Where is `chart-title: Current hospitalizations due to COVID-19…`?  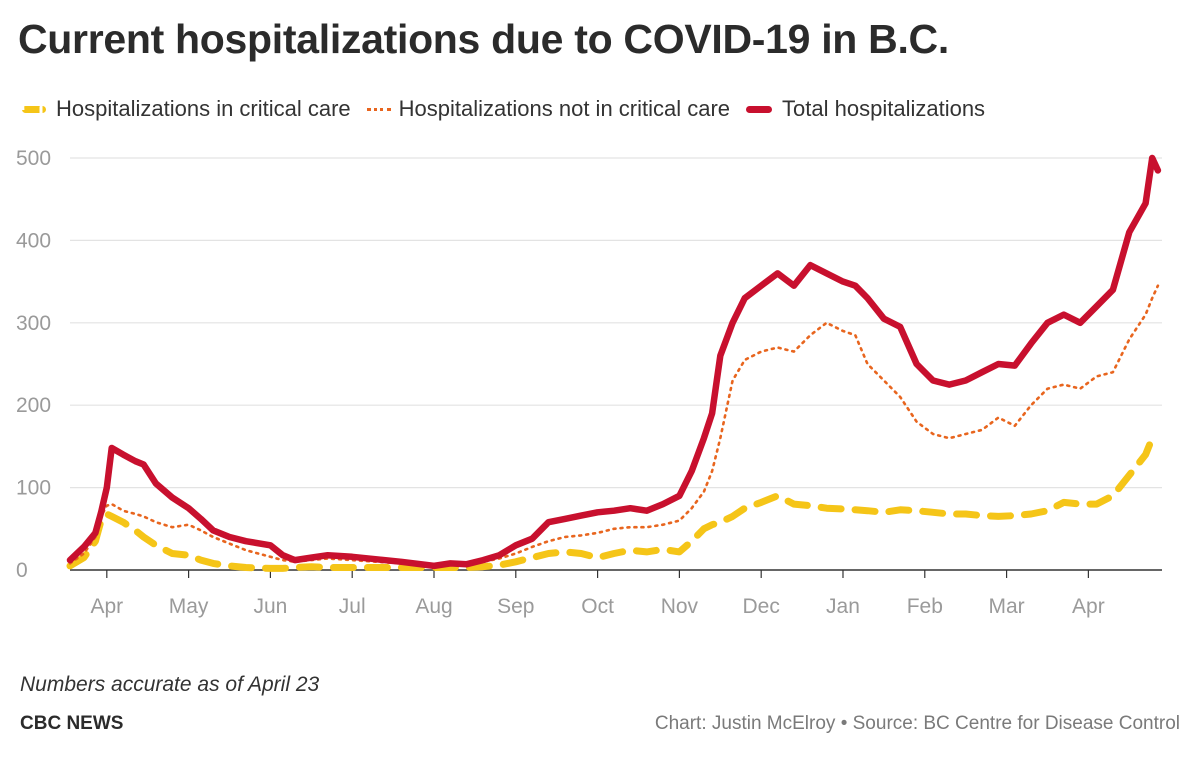 chart-title: Current hospitalizations due to COVID-19… is located at coordinates (483, 39).